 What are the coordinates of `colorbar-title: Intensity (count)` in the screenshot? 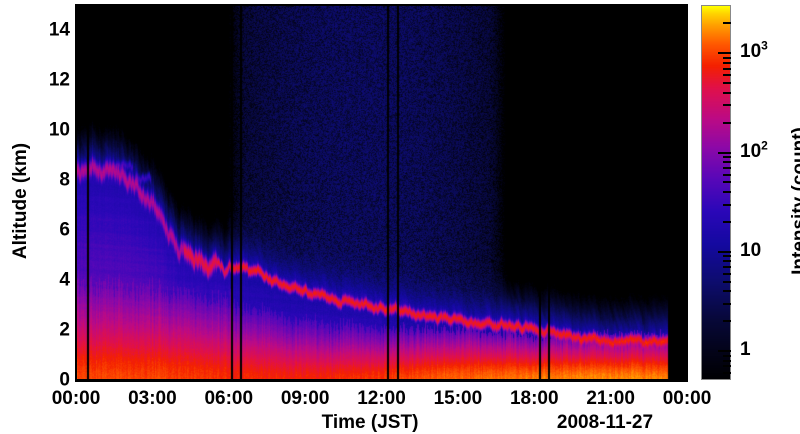 It's located at (794, 201).